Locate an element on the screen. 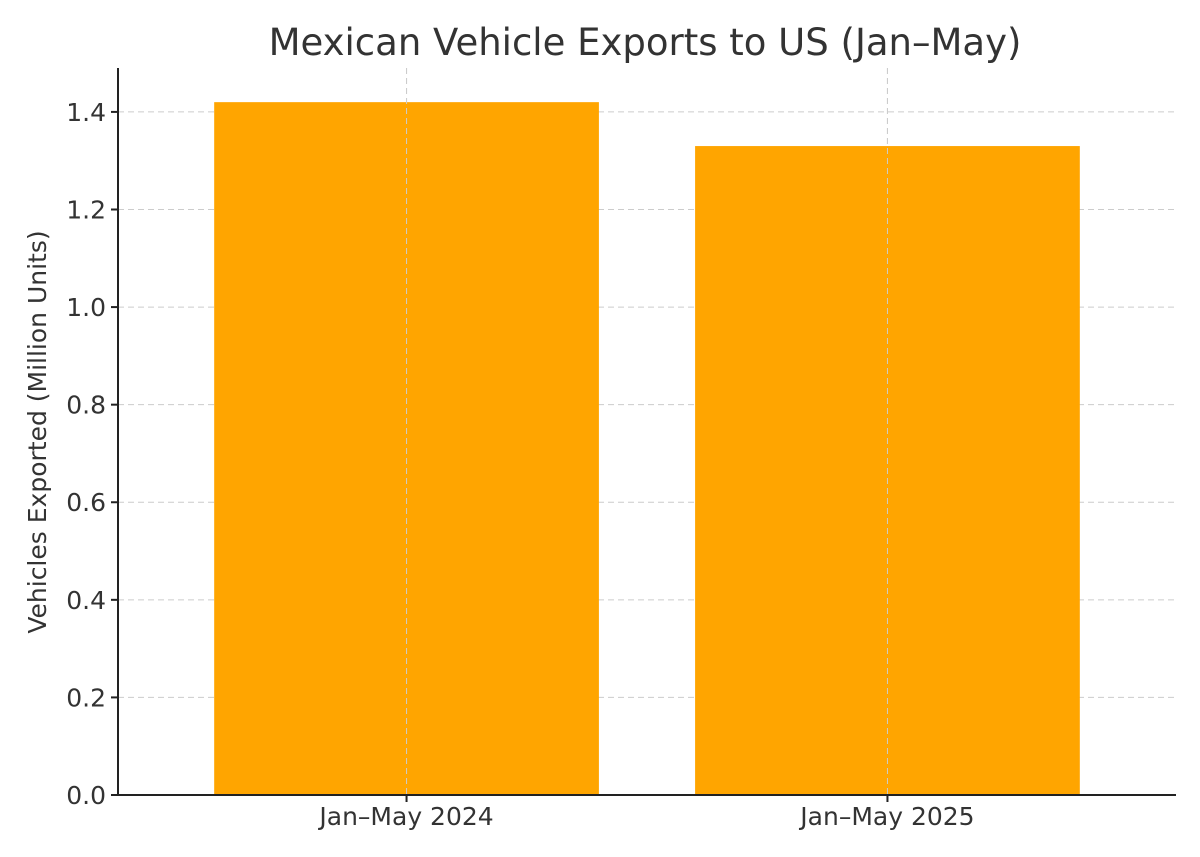 The image size is (1200, 857). y-tick-label: 0.8 is located at coordinates (86, 405).